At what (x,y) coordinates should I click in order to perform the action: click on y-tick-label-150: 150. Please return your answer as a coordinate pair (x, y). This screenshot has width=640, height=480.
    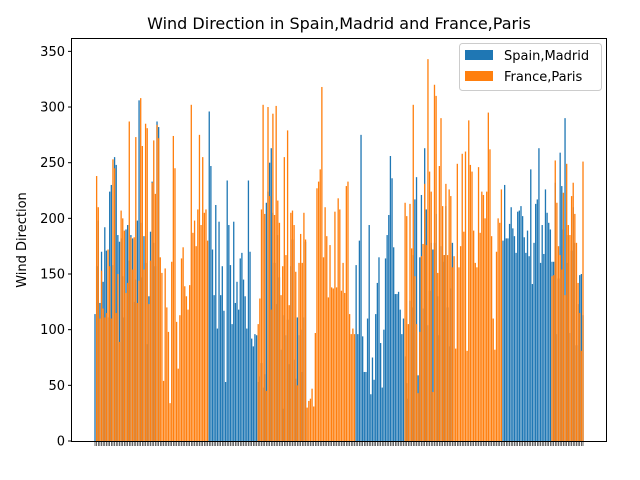
    Looking at the image, I should click on (52, 275).